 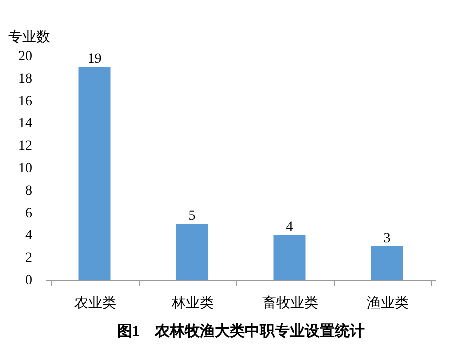 I want to click on y-tick-label: 16, so click(x=25, y=102).